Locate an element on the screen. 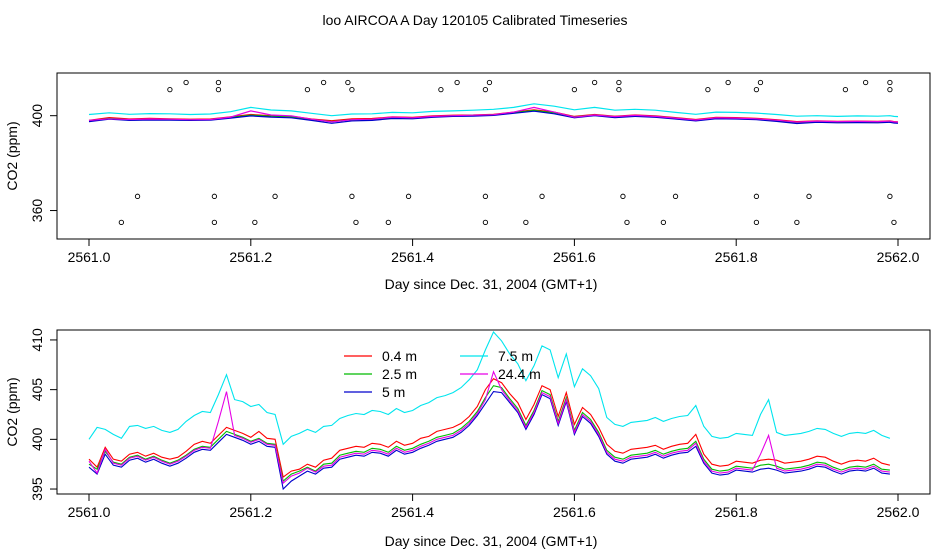 The height and width of the screenshot is (550, 950). legend-label-3: 7.5 m is located at coordinates (515, 356).